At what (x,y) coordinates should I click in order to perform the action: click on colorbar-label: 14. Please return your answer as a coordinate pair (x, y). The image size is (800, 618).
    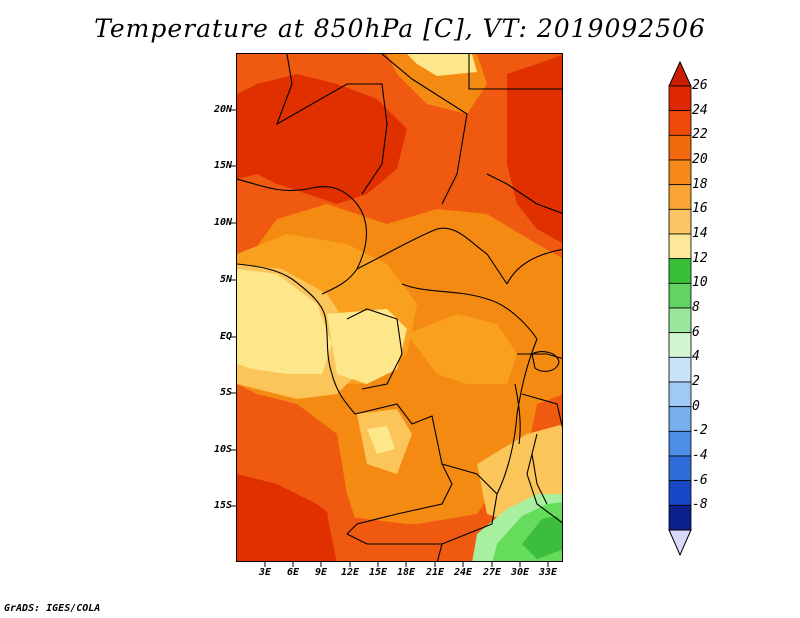
    Looking at the image, I should click on (700, 233).